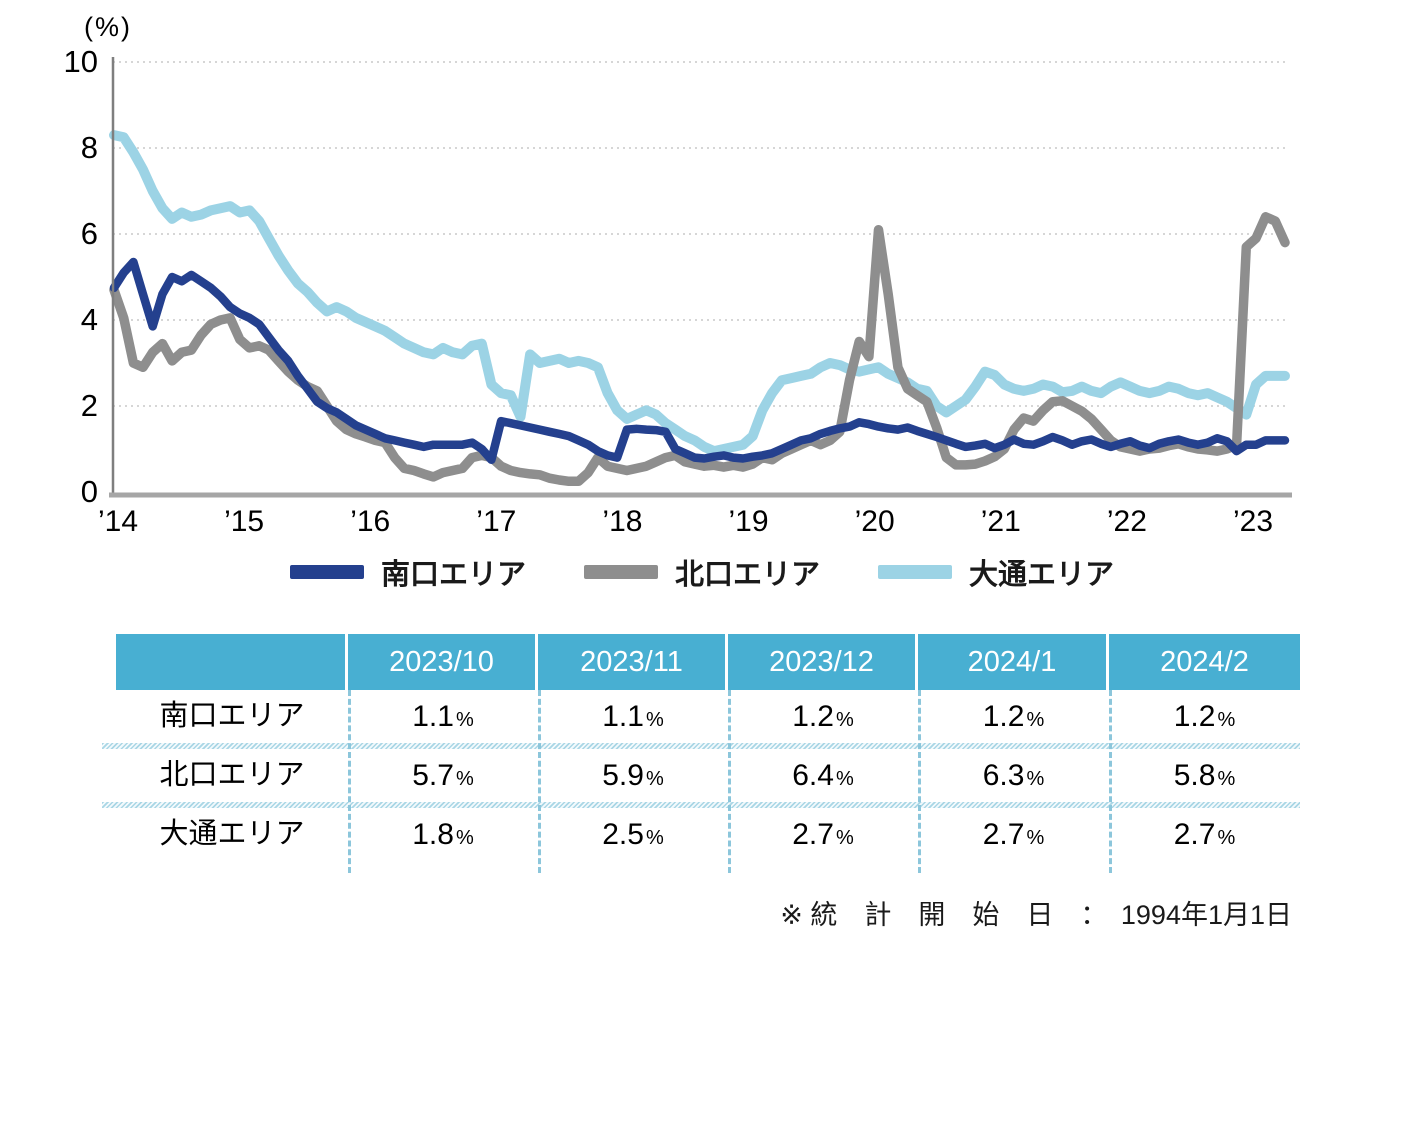 The height and width of the screenshot is (1148, 1404). What do you see at coordinates (813, 775) in the screenshot?
I see `cell-value: 6.4` at bounding box center [813, 775].